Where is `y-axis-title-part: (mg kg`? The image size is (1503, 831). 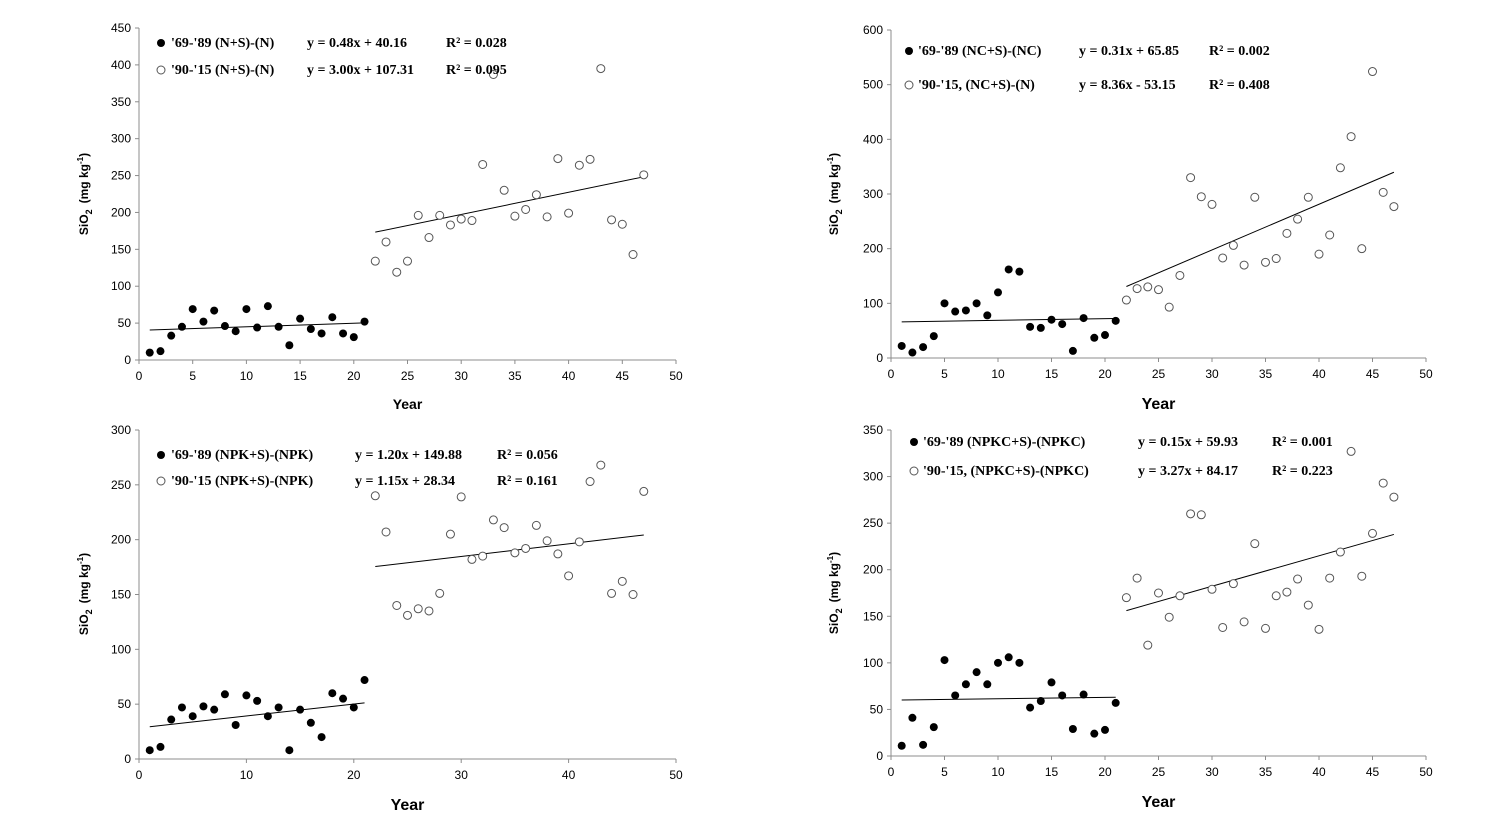
y-axis-title-part: (mg kg is located at coordinates (84, 586).